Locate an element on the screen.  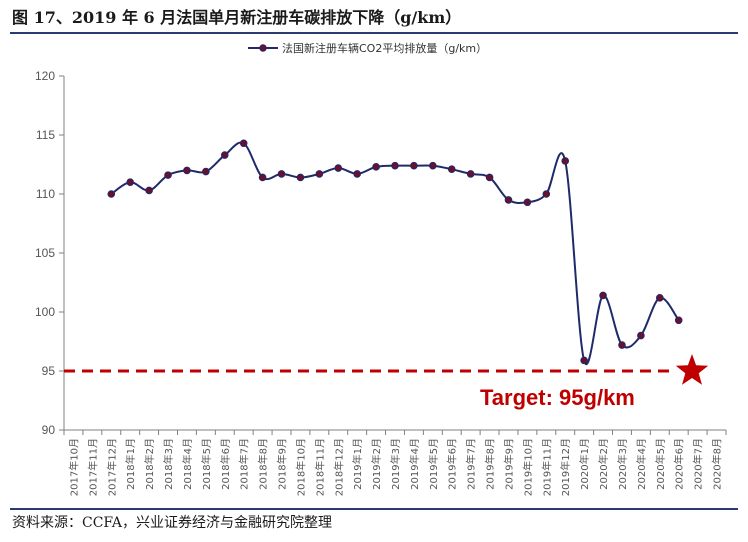
y-tick-label: 120 is located at coordinates (45, 76).